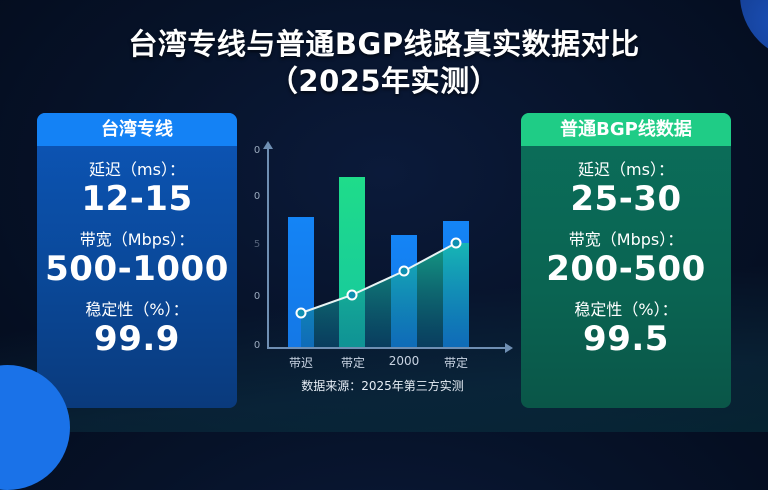  Describe the element at coordinates (382, 386) in the screenshot. I see `data-source-note: 数据来源：2025年第三方实测` at that location.